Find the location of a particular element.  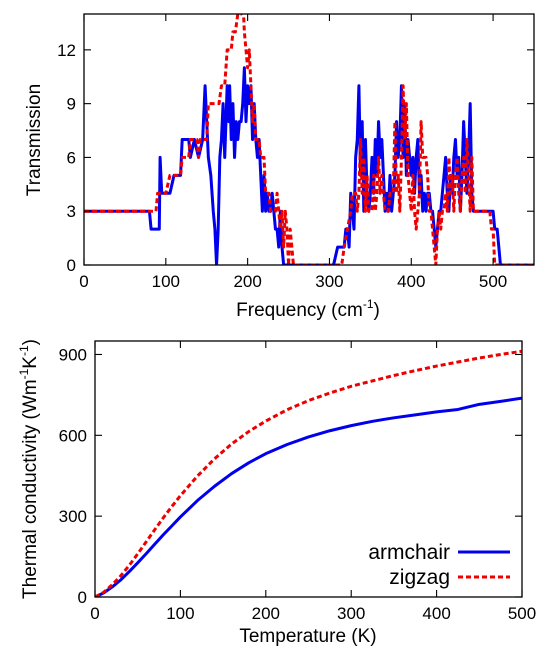

thermal-x-tick-label: 400 is located at coordinates (436, 613).